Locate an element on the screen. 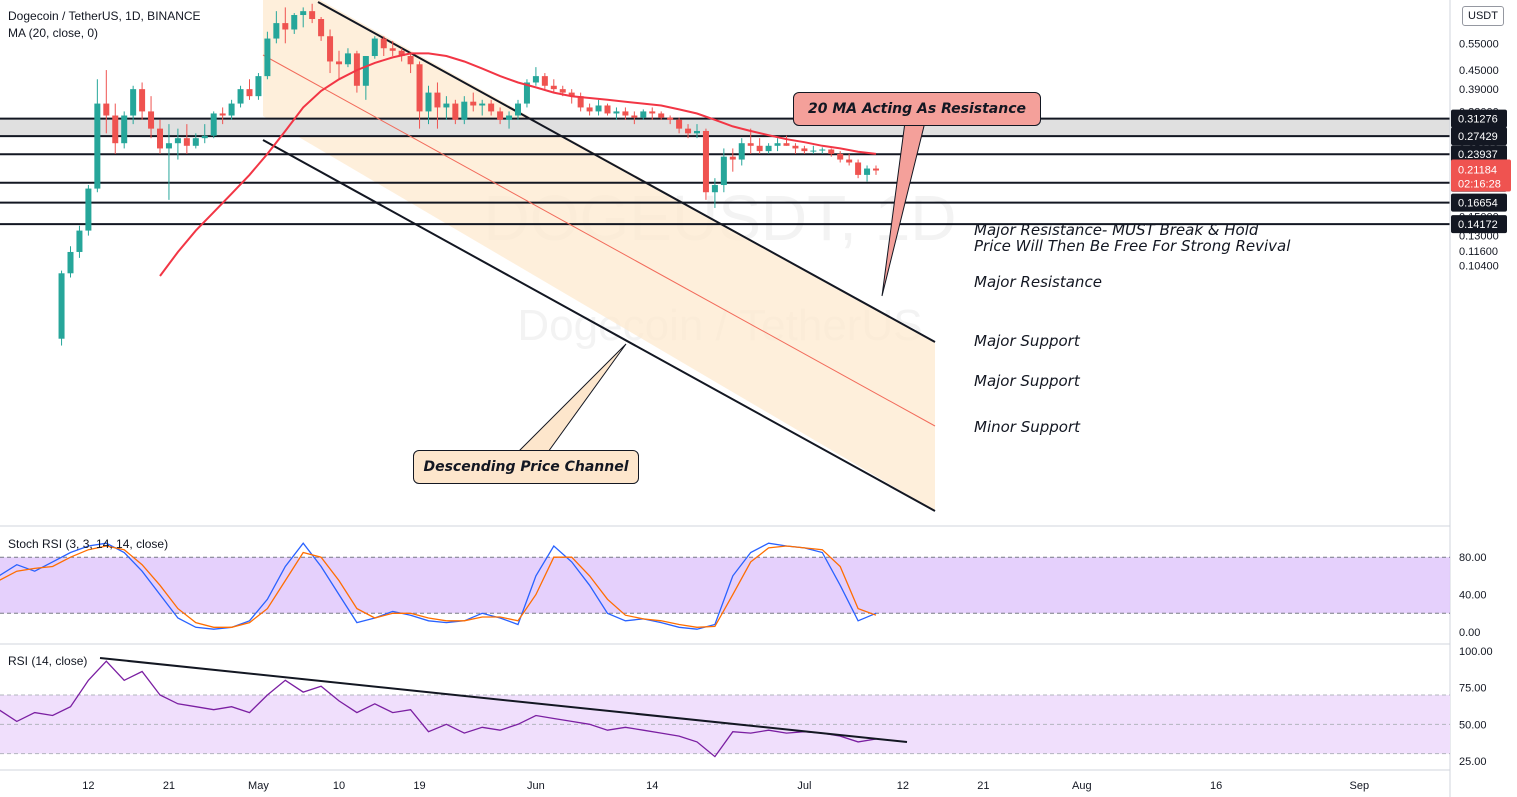 The image size is (1517, 797). stoch-d-line is located at coordinates (438, 586).